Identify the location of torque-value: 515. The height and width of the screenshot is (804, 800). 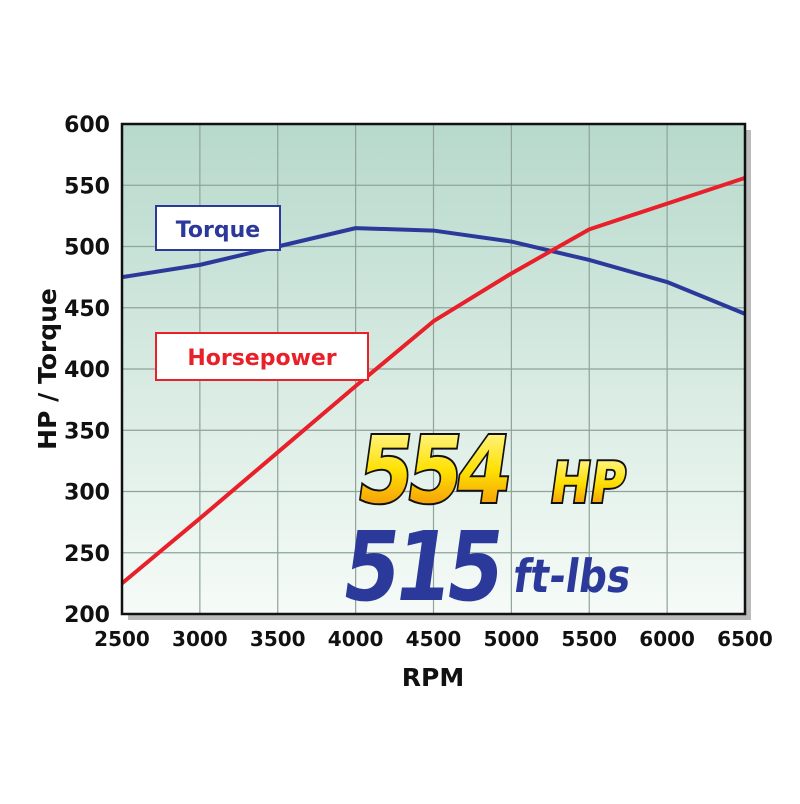
(421, 567).